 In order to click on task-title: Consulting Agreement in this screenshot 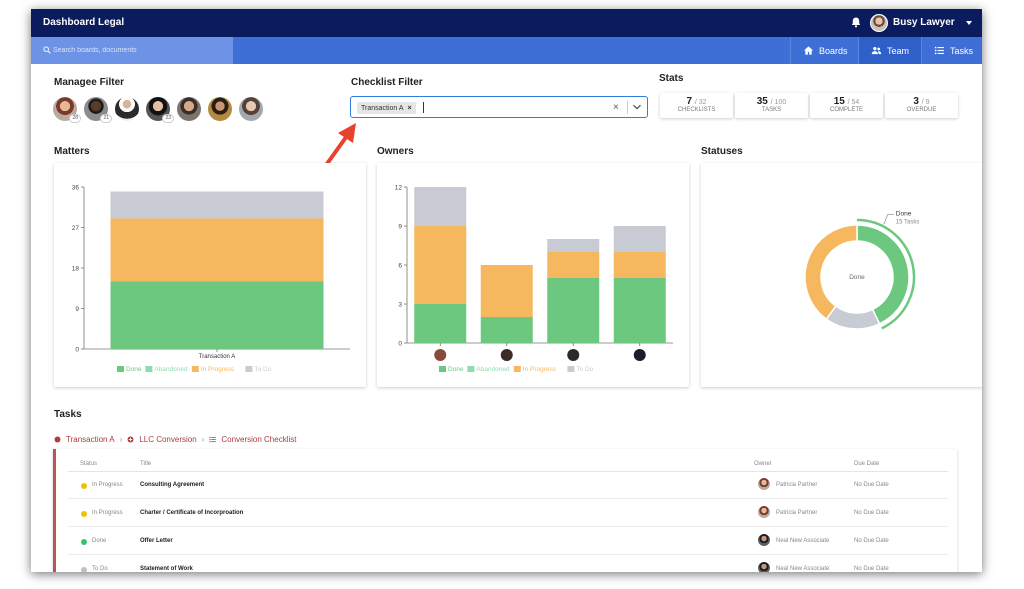, I will do `click(172, 485)`.